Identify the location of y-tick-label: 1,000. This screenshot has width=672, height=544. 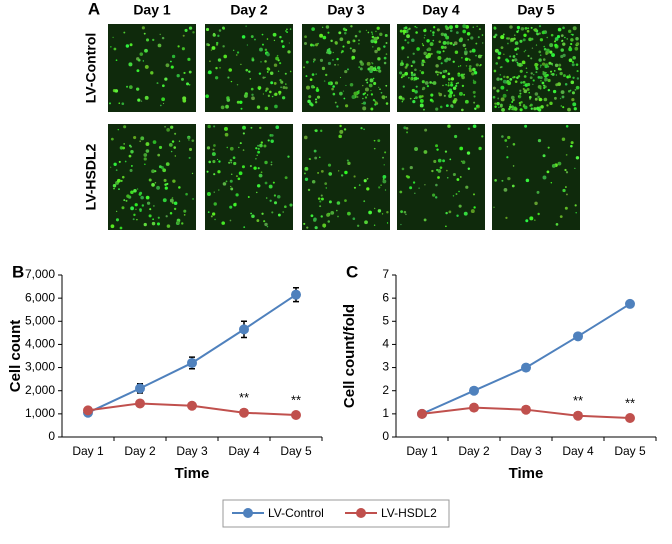
(40, 413).